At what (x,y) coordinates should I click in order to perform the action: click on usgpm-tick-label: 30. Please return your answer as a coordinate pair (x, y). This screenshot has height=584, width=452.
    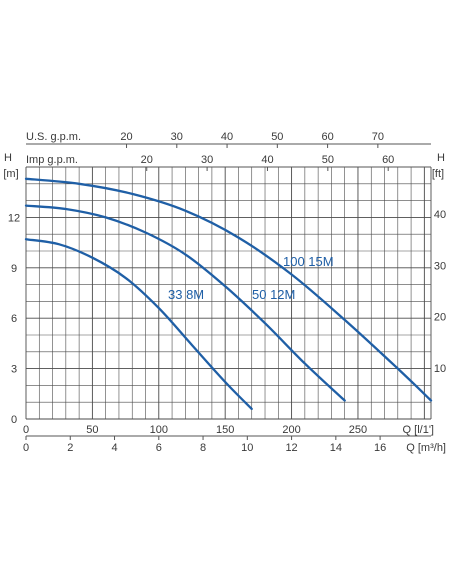
    Looking at the image, I should click on (177, 137).